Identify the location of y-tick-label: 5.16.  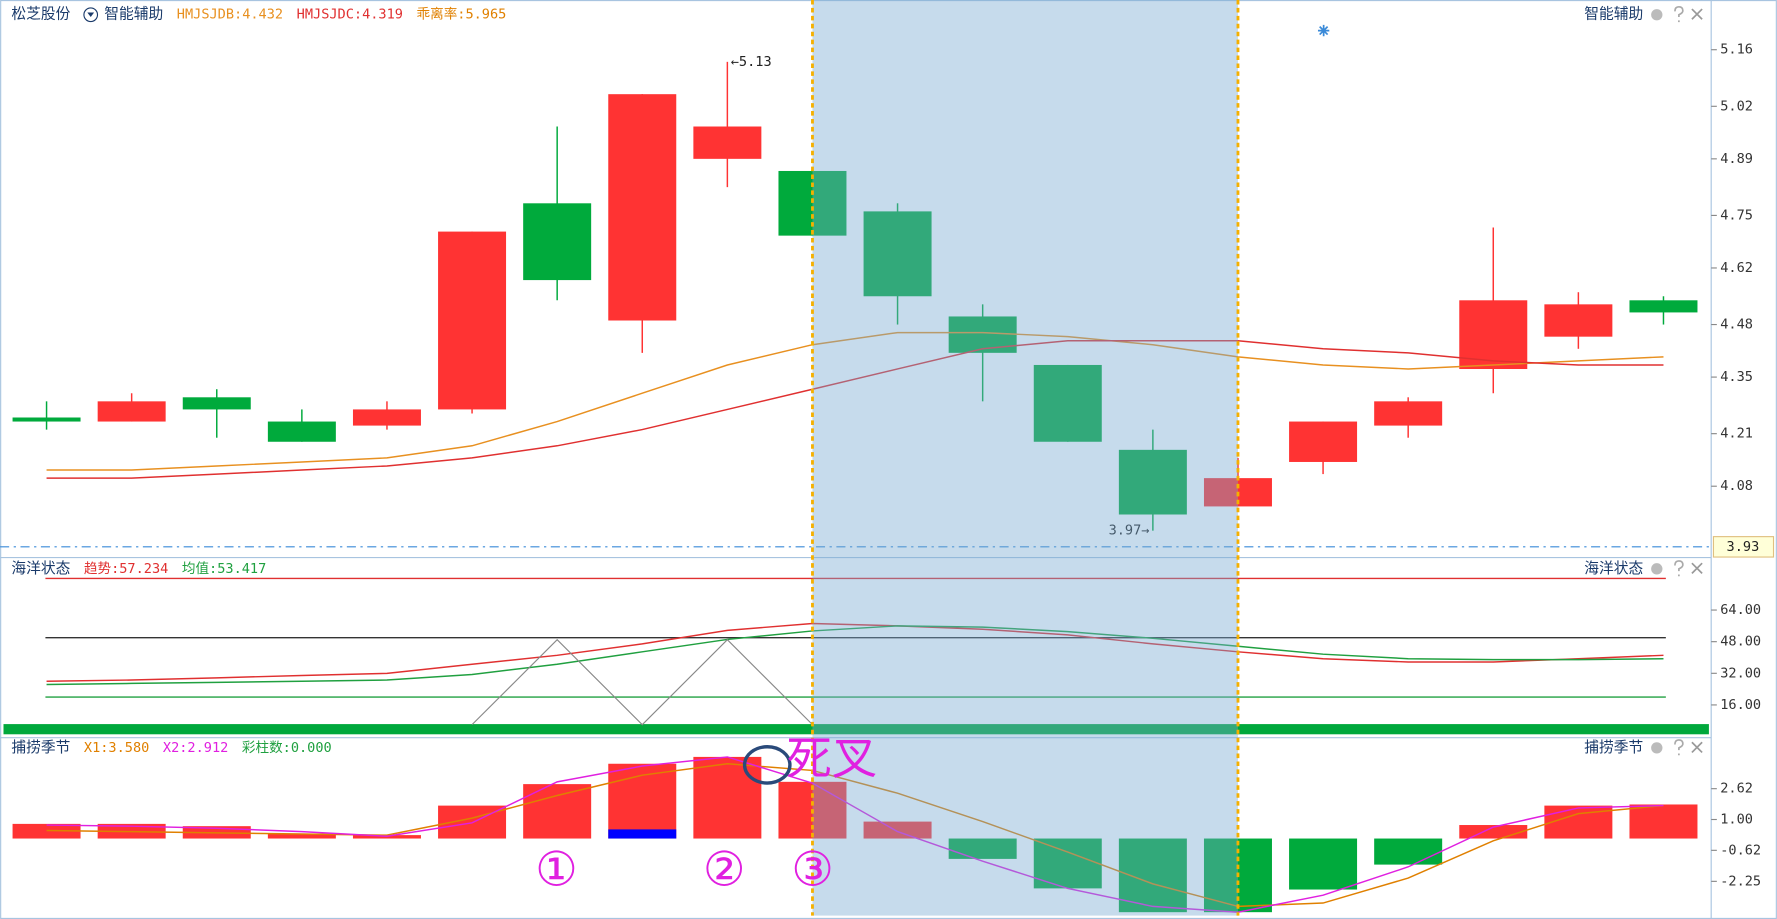
(1736, 50).